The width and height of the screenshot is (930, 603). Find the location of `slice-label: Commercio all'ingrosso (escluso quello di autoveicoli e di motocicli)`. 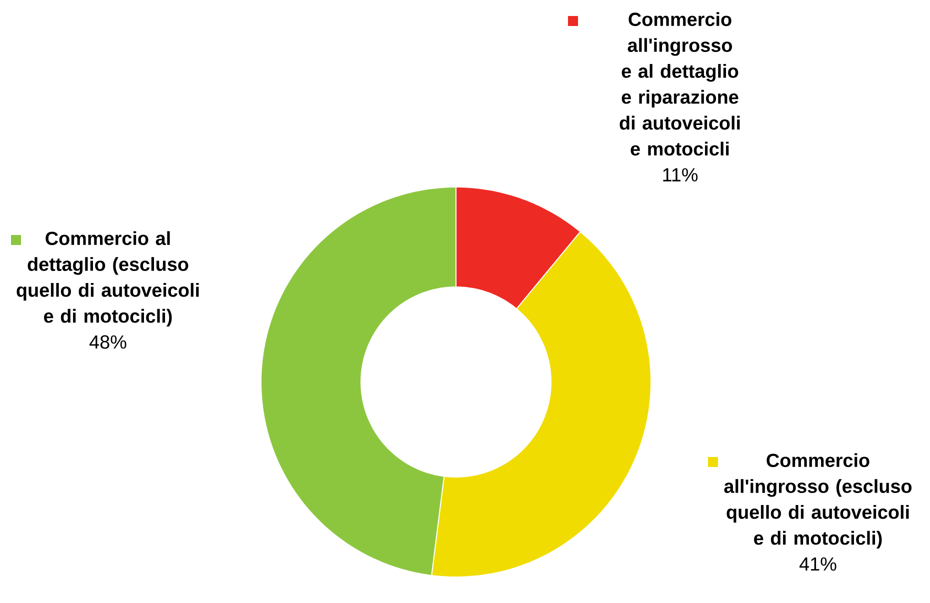

slice-label: Commercio all'ingrosso (escluso quello di autoveicoli e di motocicli) is located at coordinates (818, 501).